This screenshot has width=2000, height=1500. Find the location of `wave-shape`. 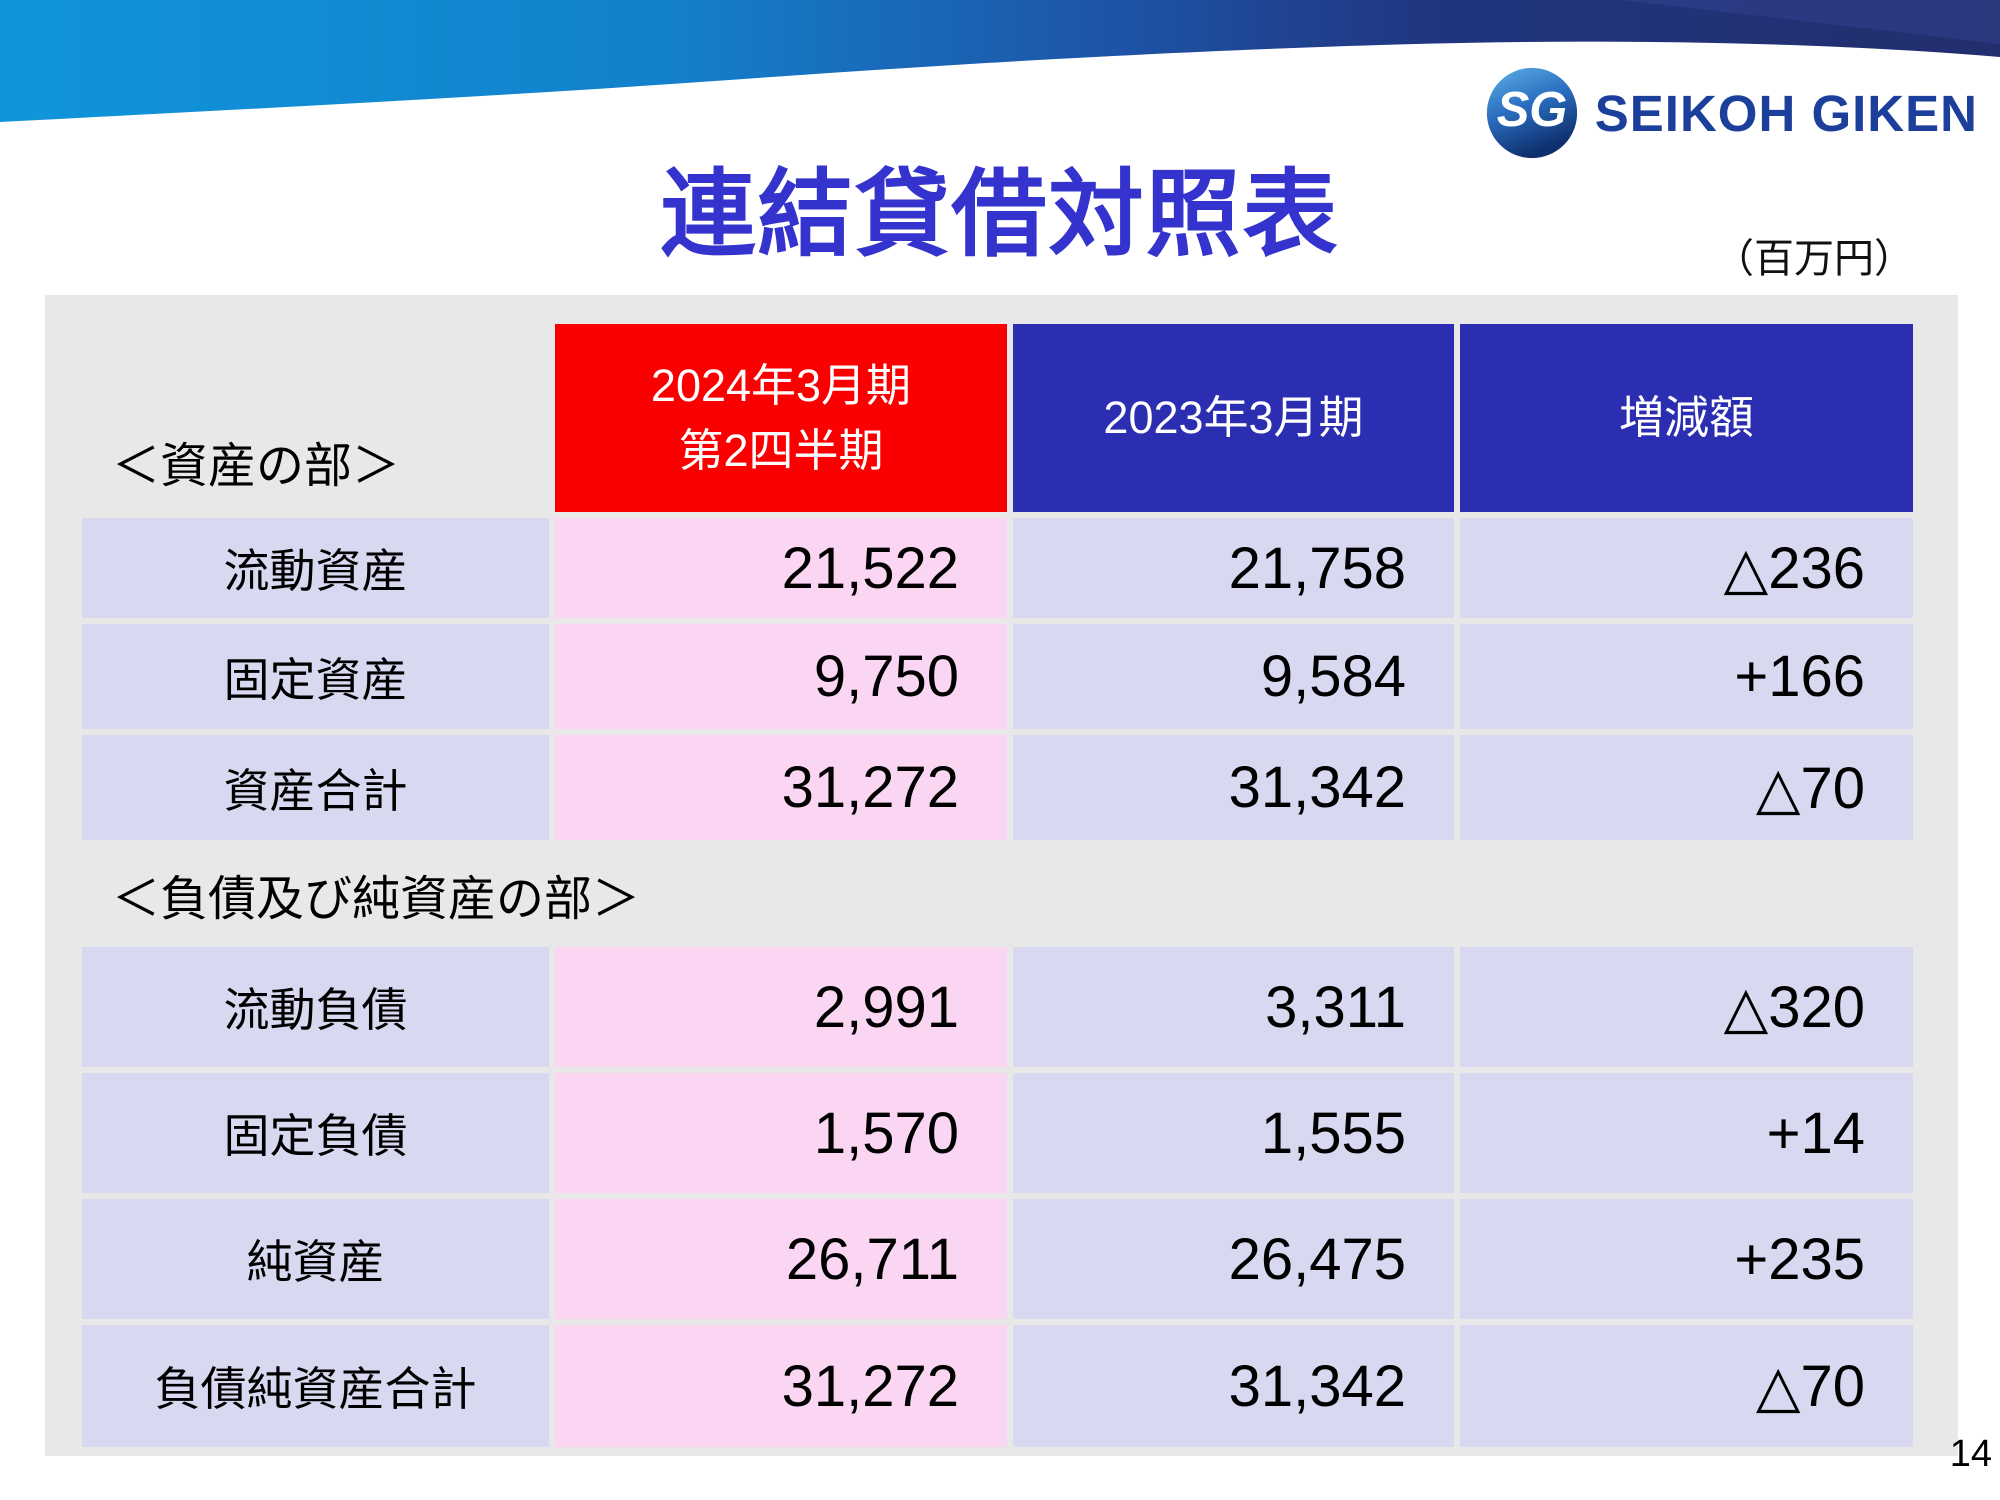

wave-shape is located at coordinates (1000, 61).